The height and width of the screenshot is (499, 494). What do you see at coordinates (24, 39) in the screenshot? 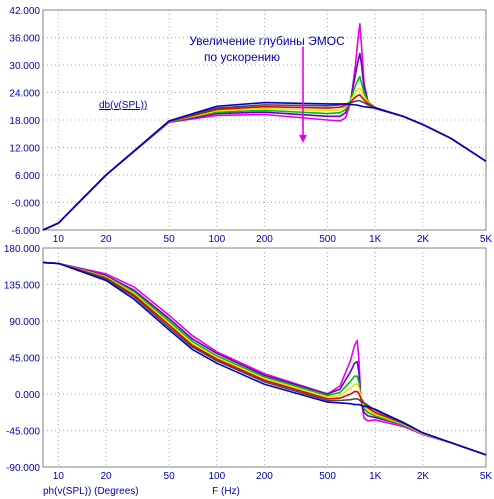
I see `y-tick-label: 36.000` at bounding box center [24, 39].